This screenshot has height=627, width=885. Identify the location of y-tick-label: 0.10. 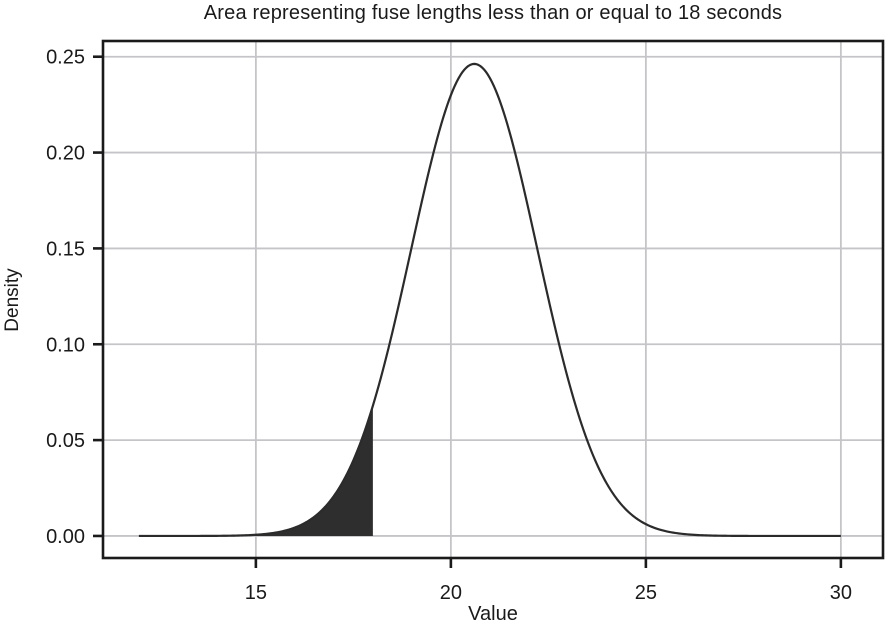
(65, 345).